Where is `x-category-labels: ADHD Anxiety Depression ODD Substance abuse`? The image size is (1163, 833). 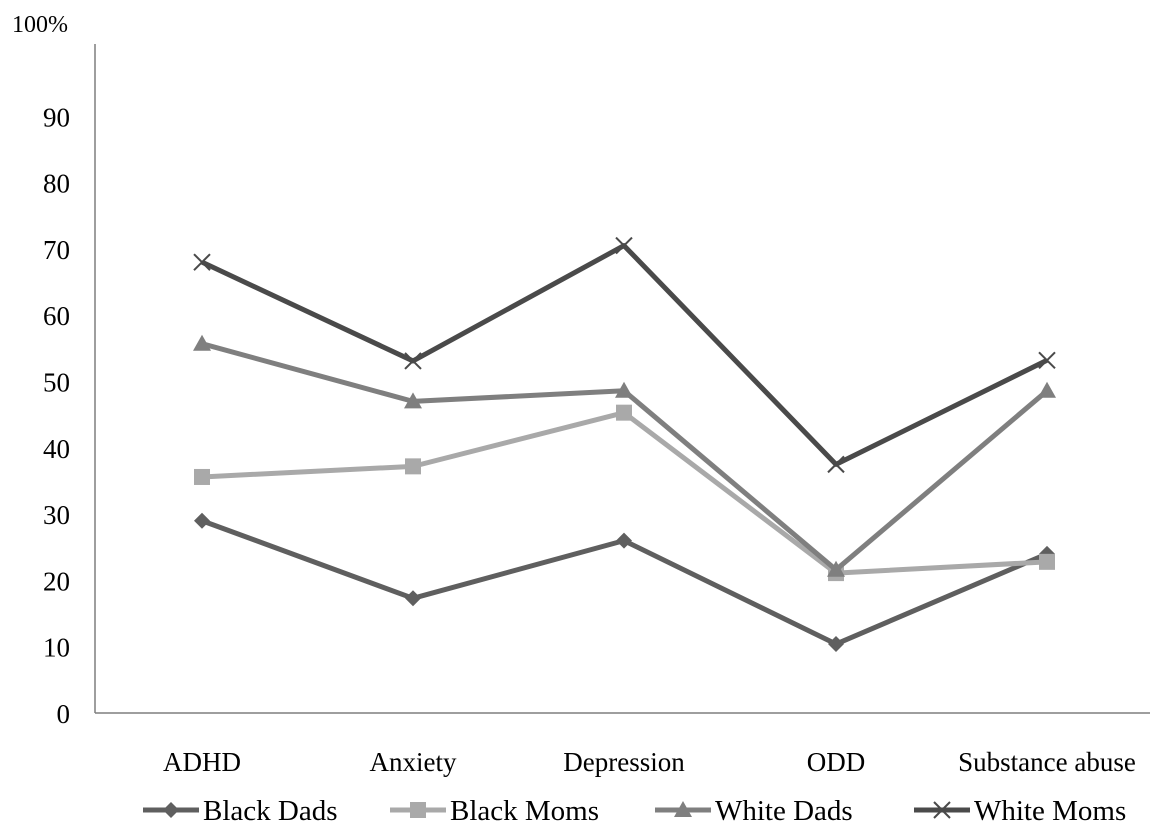
x-category-labels: ADHD Anxiety Depression ODD Substance abuse is located at coordinates (649, 762).